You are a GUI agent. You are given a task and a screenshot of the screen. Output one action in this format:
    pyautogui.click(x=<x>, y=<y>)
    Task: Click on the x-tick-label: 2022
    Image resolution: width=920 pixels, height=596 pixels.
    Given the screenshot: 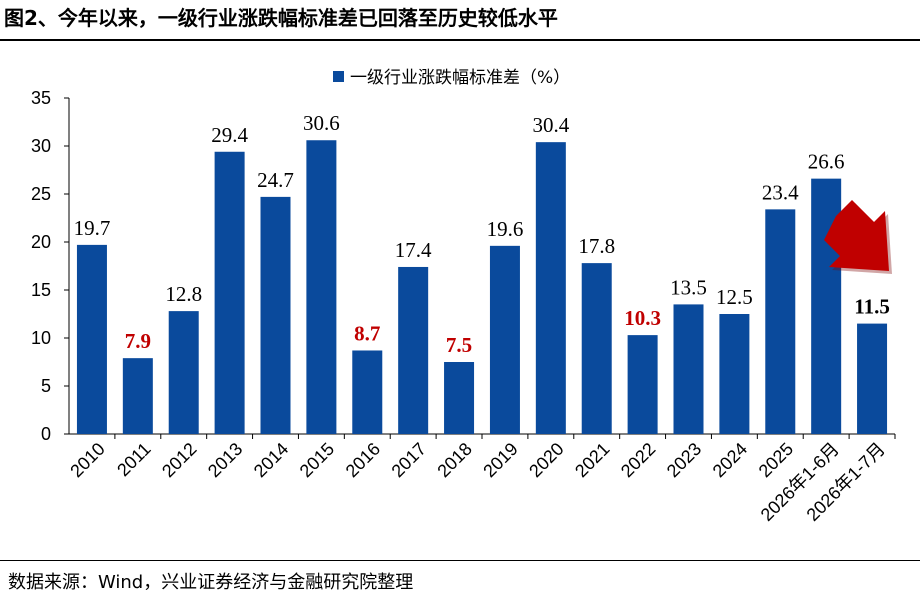 What is the action you would take?
    pyautogui.click(x=638, y=460)
    